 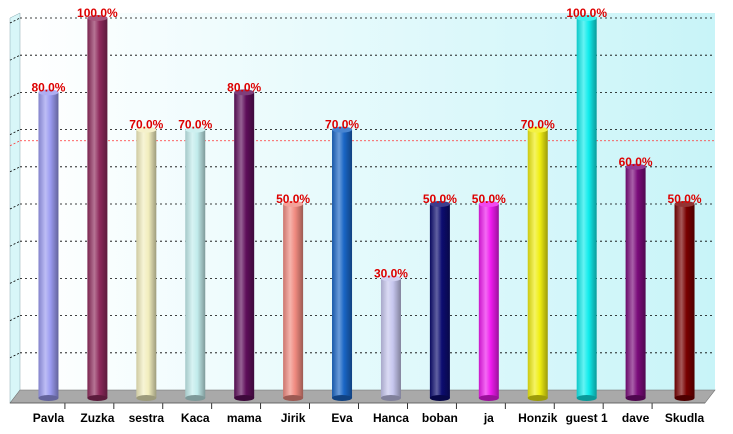 I want to click on bar-mama, so click(x=244, y=245).